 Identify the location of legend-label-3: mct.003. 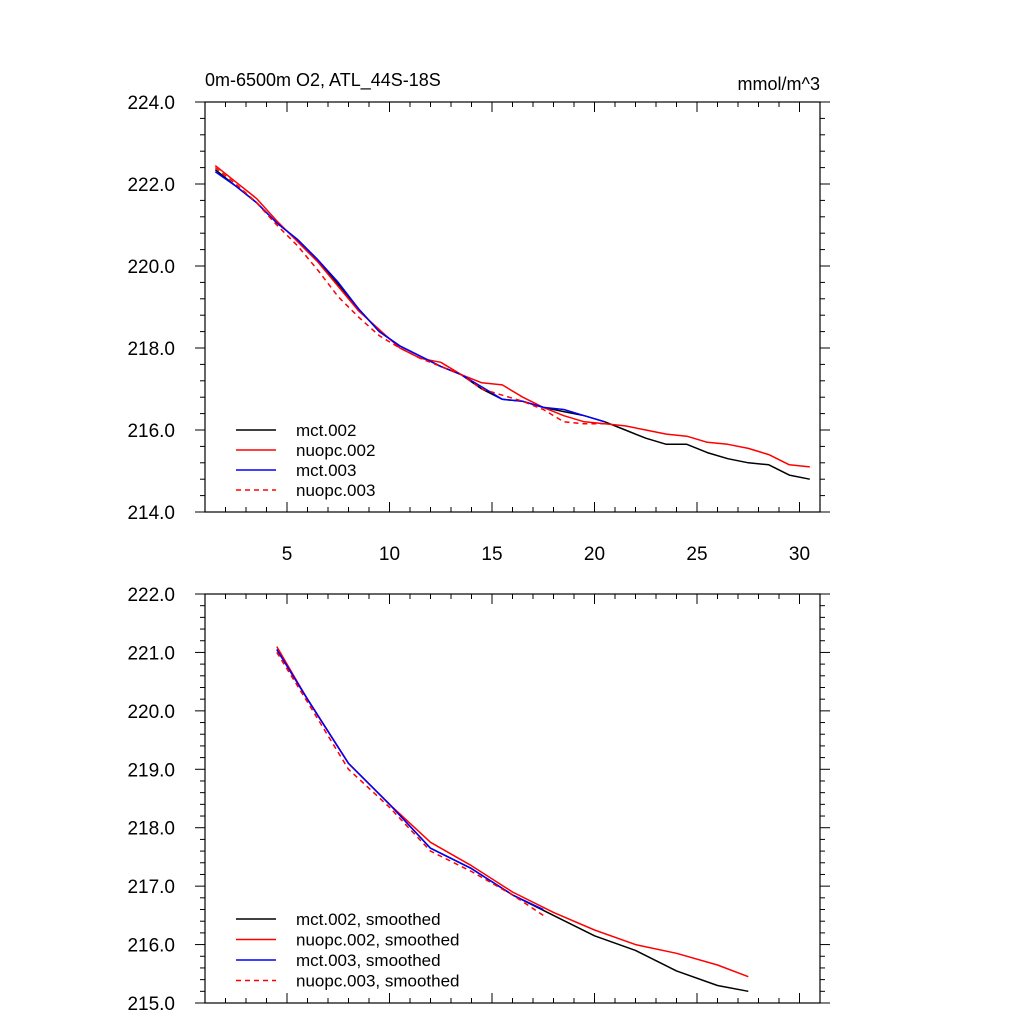
(326, 470).